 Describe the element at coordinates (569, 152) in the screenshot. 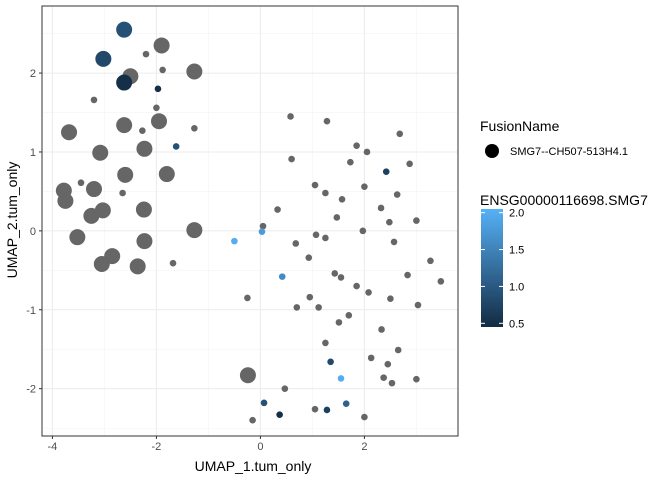

I see `legend-fusion-label: SMG7--CH507-513H4.1` at that location.